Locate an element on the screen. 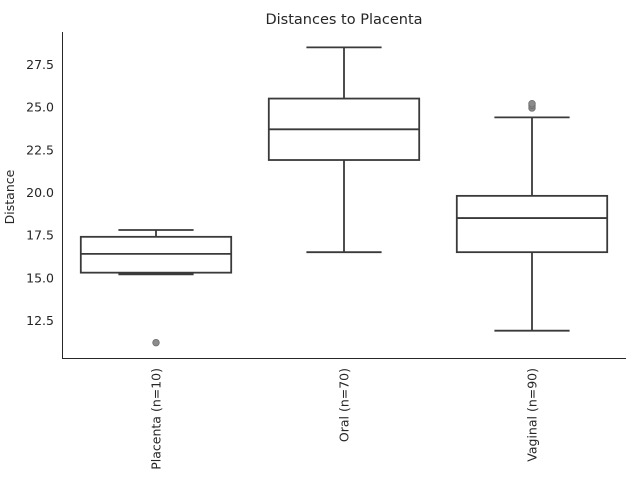 This screenshot has width=640, height=480. y-tick-label: 17.5 is located at coordinates (40, 235).